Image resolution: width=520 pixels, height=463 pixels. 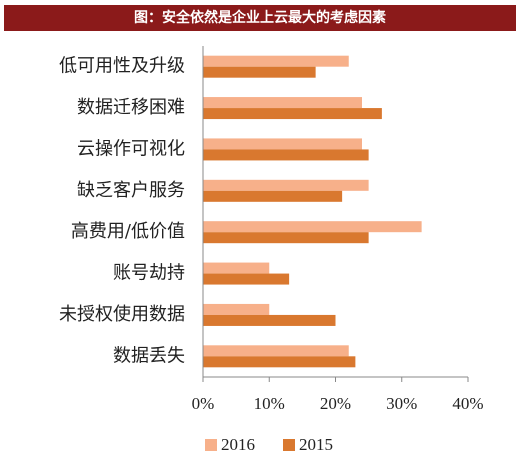 I want to click on x-tick-label: 30%, so click(x=401, y=403).